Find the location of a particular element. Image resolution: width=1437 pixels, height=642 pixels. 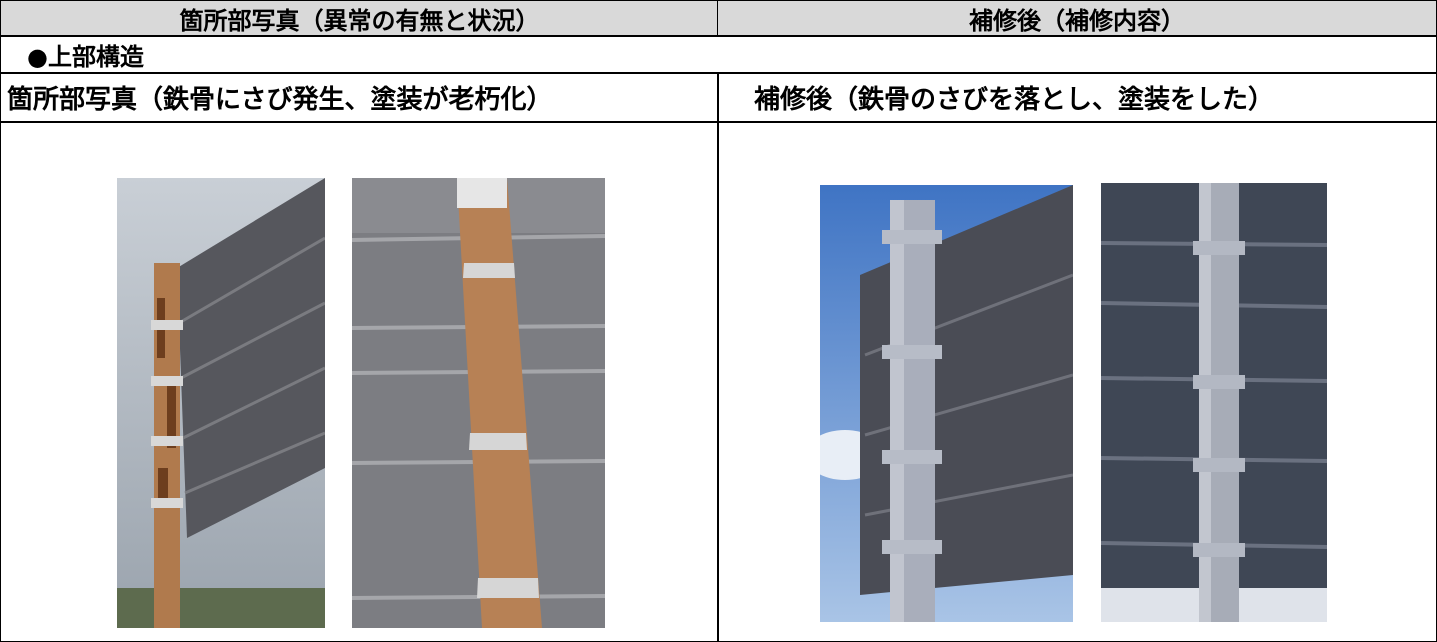

header-cell: 補修後（補修内容） is located at coordinates (1077, 18).